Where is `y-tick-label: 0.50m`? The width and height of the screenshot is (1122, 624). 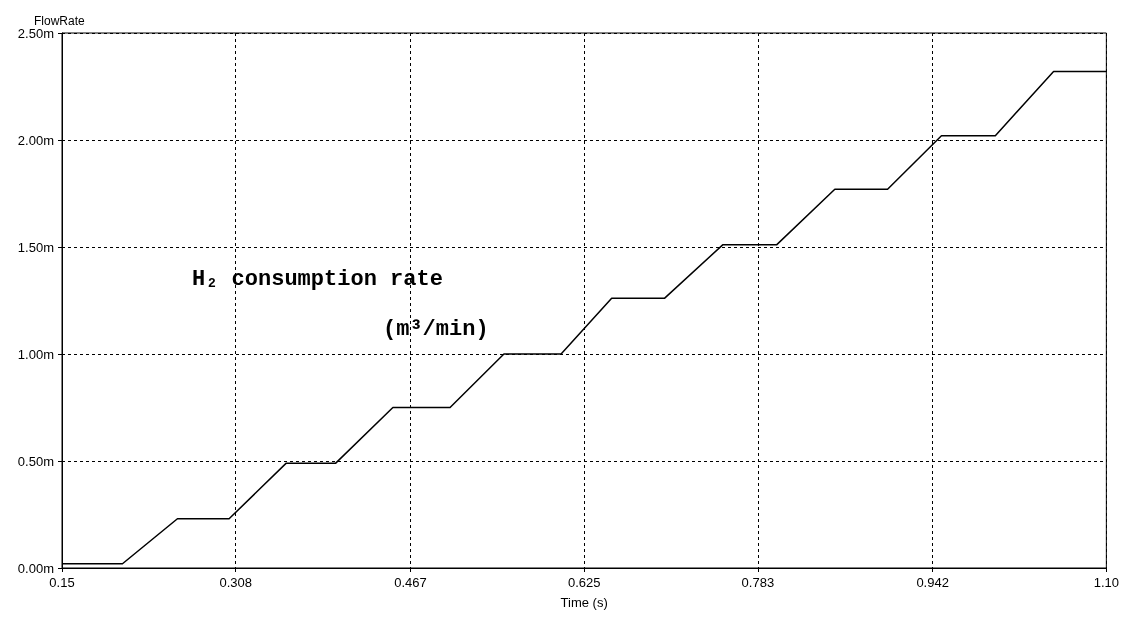
y-tick-label: 0.50m is located at coordinates (35, 461).